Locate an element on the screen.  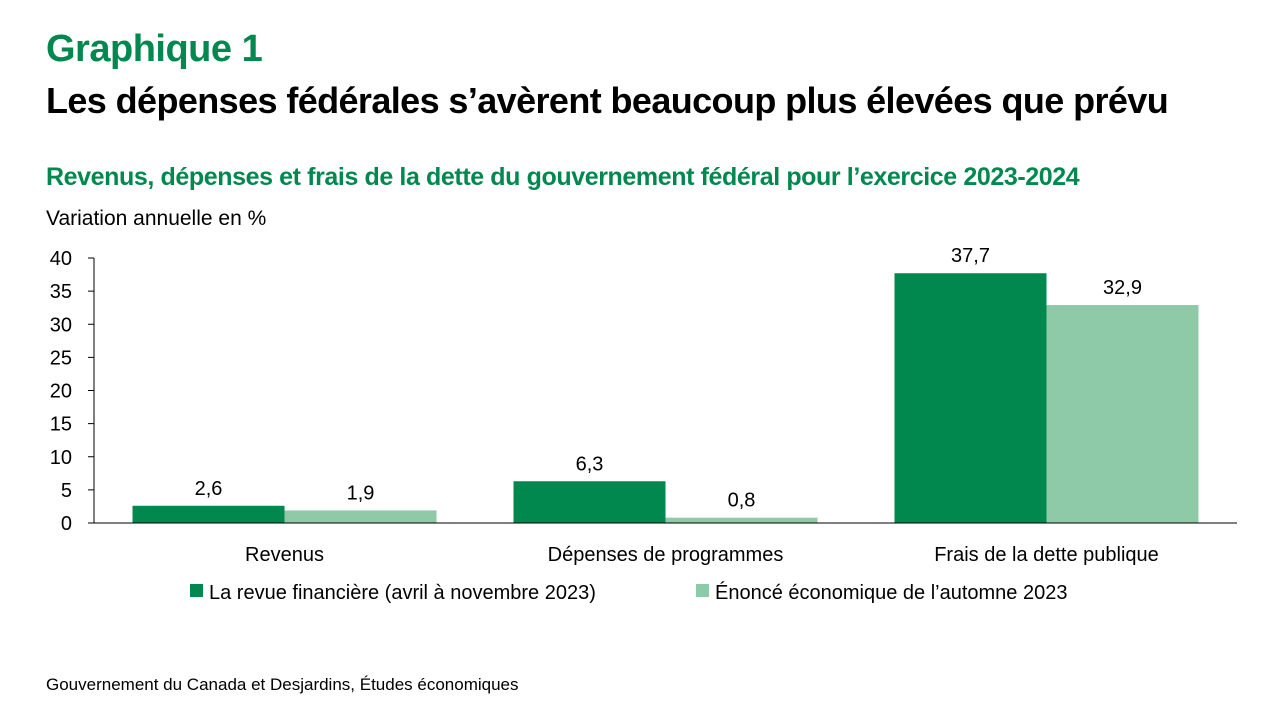
x-category-label: Revenus is located at coordinates (284, 555).